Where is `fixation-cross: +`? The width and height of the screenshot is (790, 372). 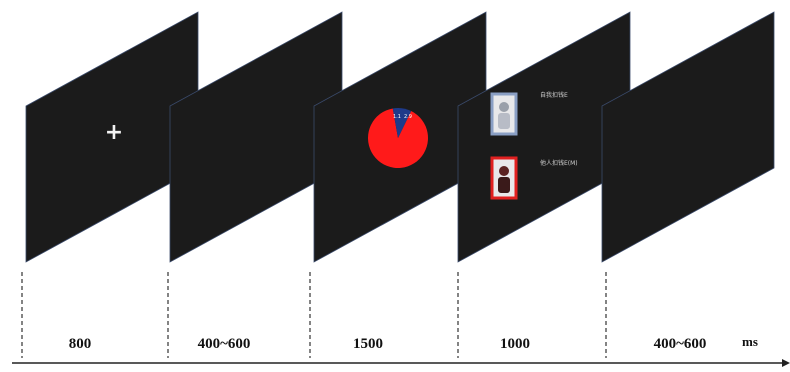
fixation-cross: + is located at coordinates (114, 132).